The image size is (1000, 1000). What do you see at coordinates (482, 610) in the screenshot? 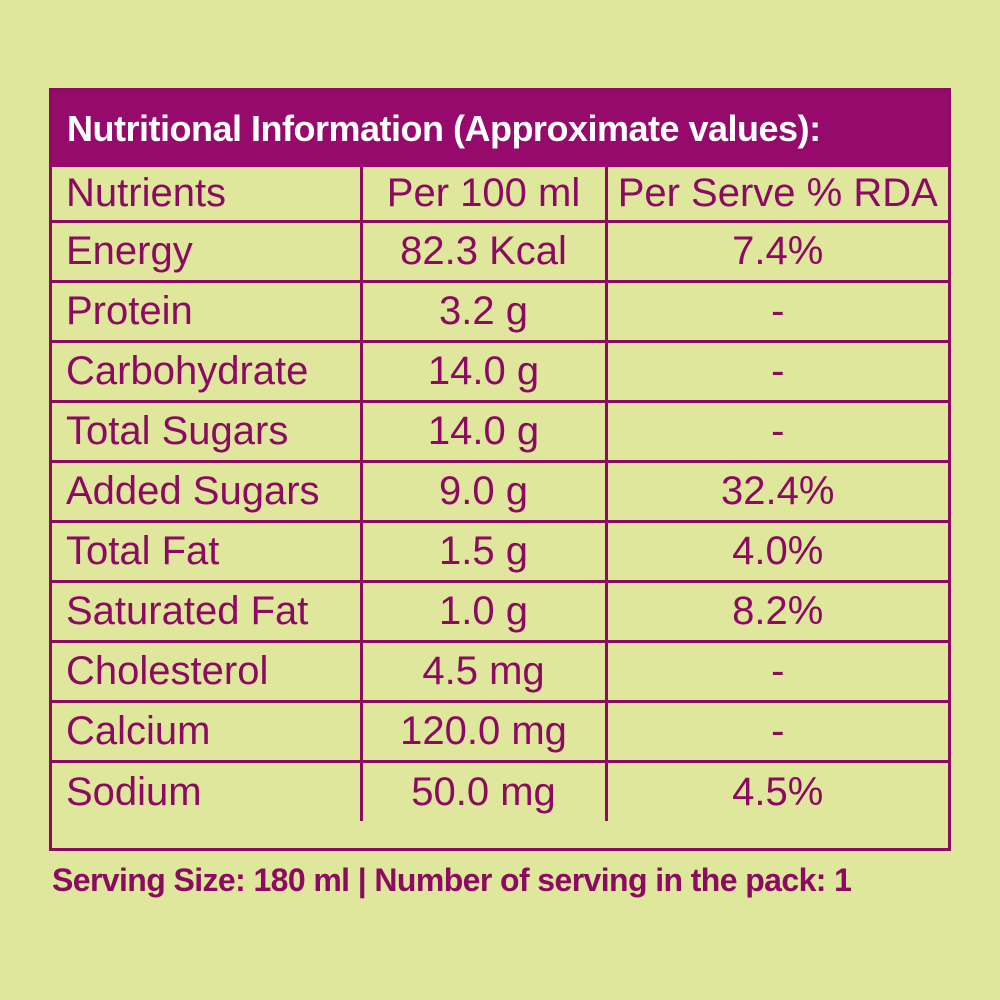
I see `nutrient-per-100ml: 1.0 g` at bounding box center [482, 610].